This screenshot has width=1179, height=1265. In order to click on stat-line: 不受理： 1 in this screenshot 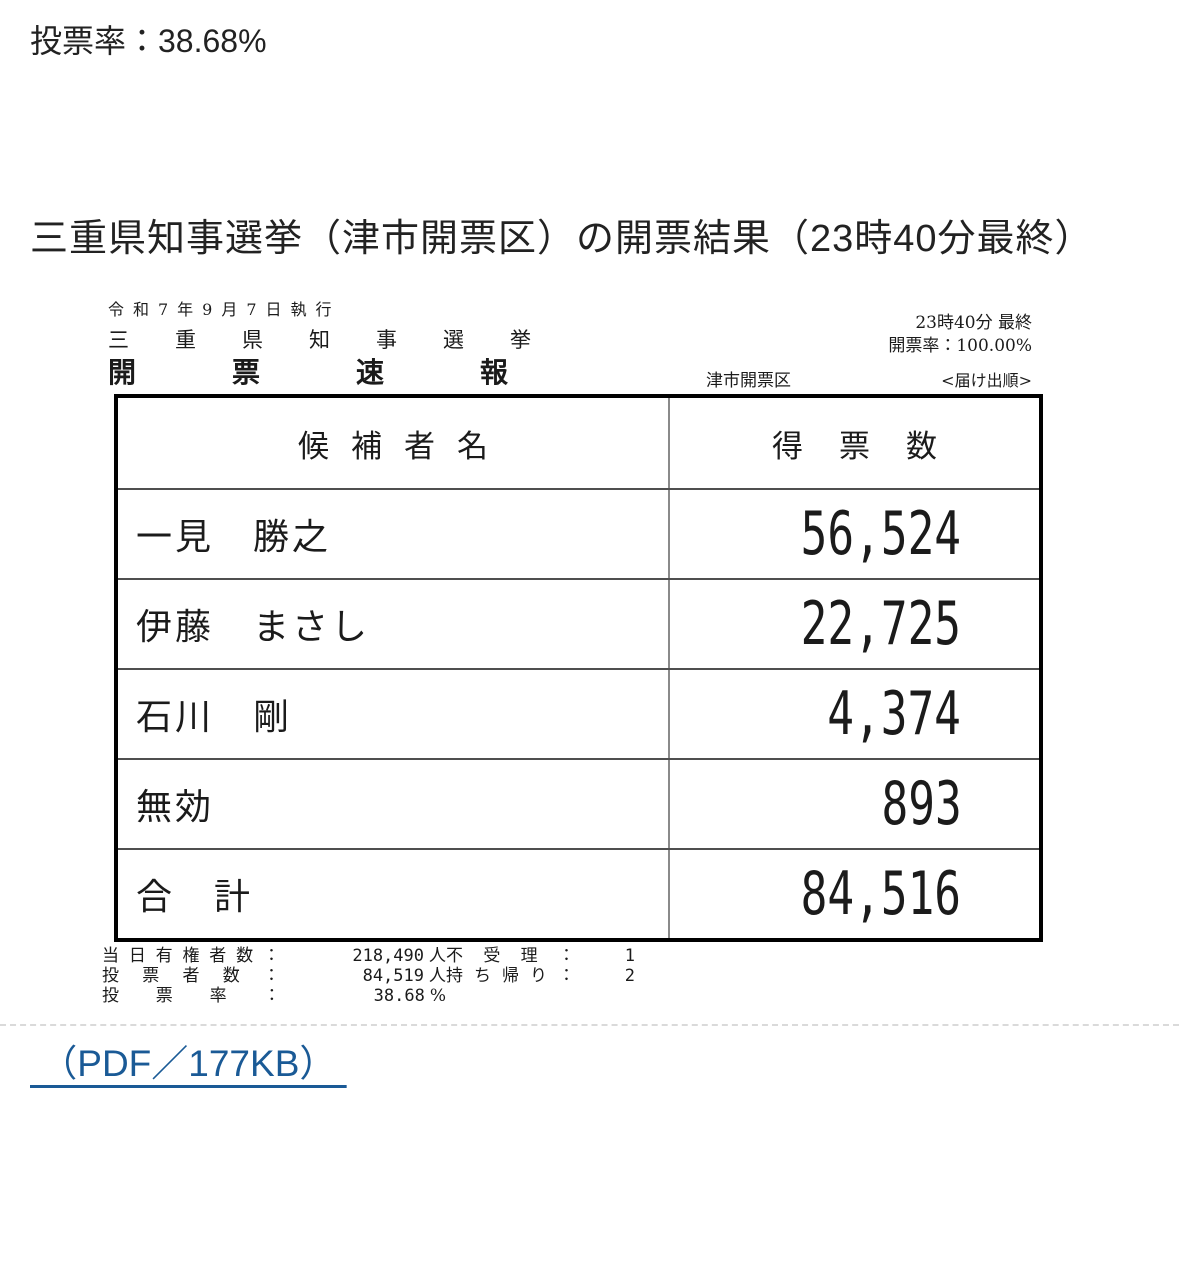, I will do `click(571, 956)`.